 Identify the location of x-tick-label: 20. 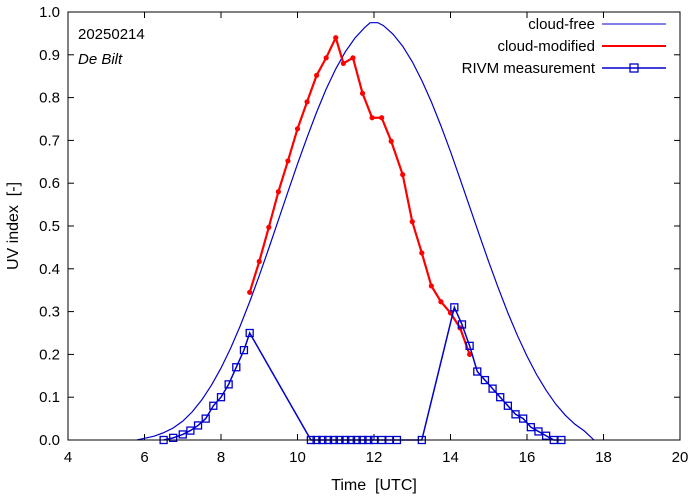
(680, 457).